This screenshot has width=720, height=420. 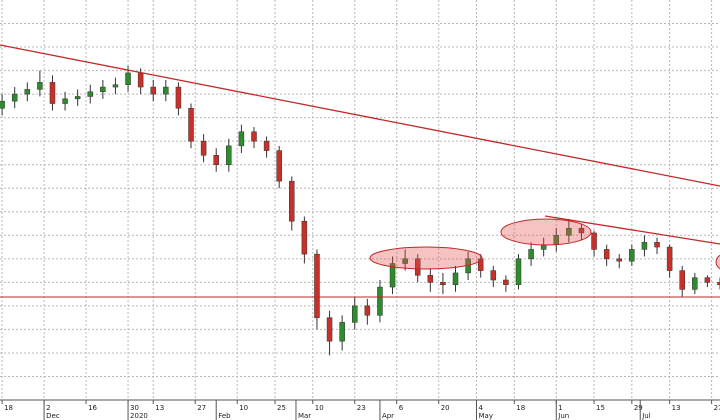 I want to click on month-label: Jun, so click(x=563, y=416).